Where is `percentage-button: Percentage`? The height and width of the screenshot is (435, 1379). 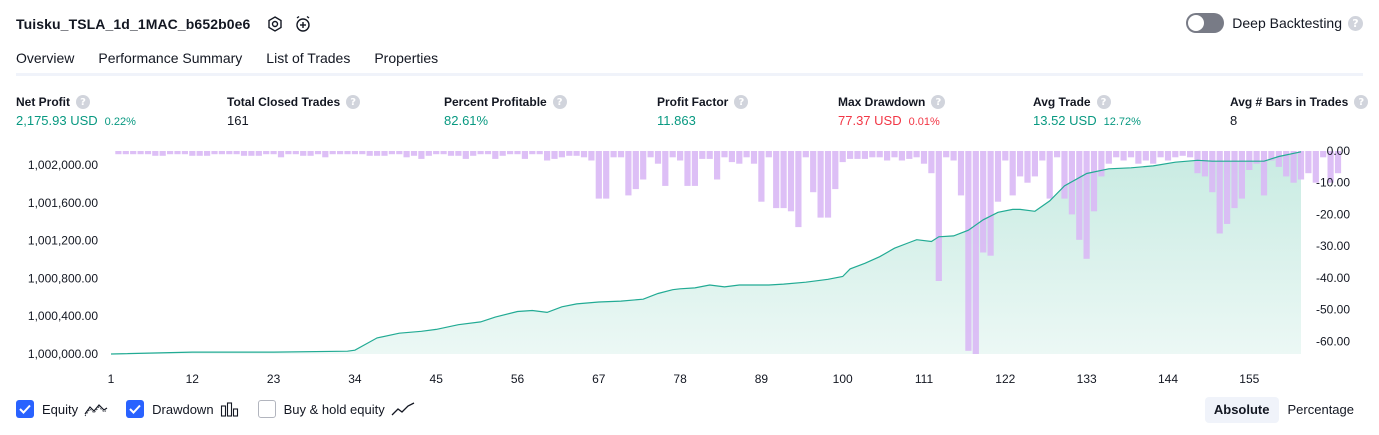
percentage-button: Percentage is located at coordinates (1321, 410).